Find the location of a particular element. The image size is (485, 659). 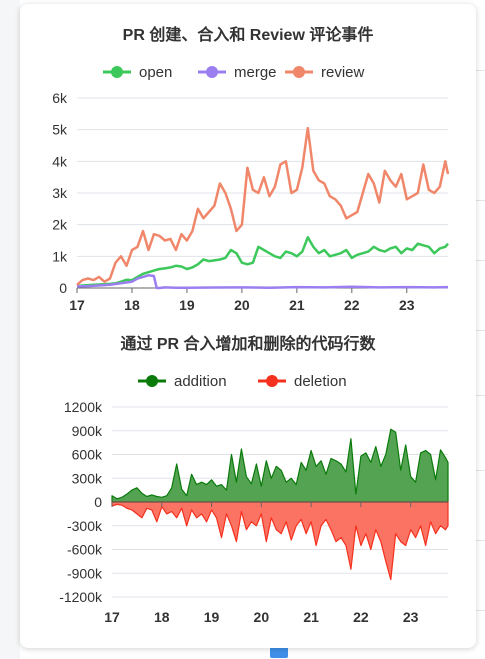

y-tick-label: -600k is located at coordinates (85, 550).